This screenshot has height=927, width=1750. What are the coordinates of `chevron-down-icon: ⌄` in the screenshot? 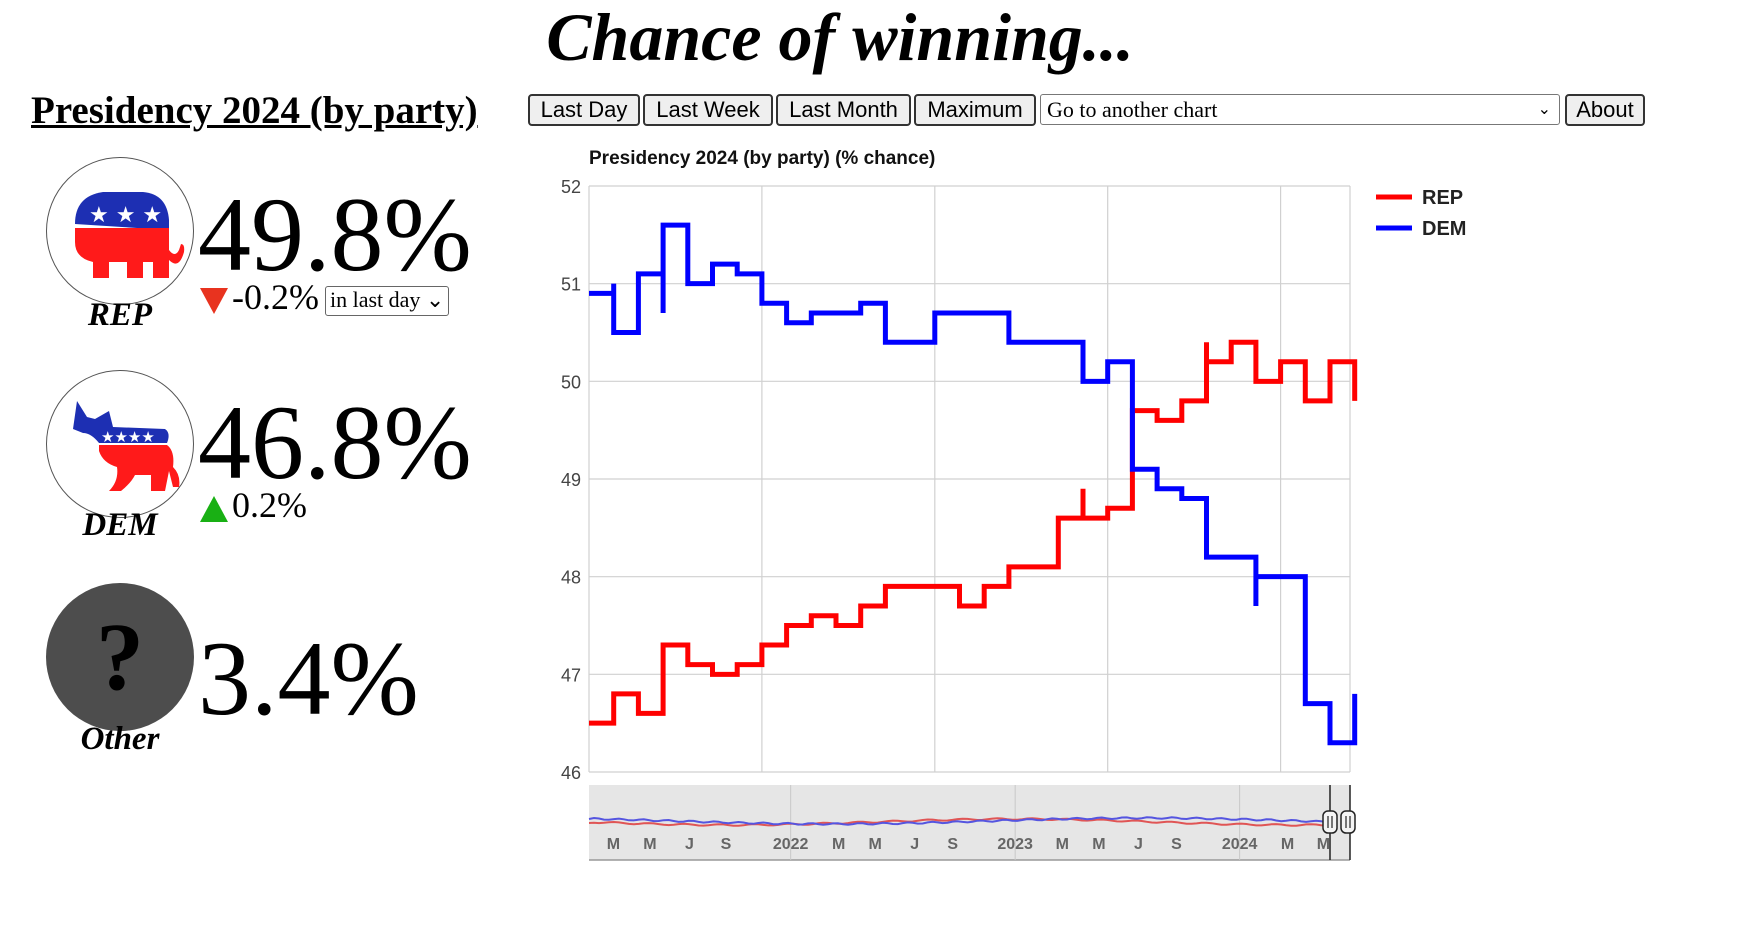 It's located at (1544, 109).